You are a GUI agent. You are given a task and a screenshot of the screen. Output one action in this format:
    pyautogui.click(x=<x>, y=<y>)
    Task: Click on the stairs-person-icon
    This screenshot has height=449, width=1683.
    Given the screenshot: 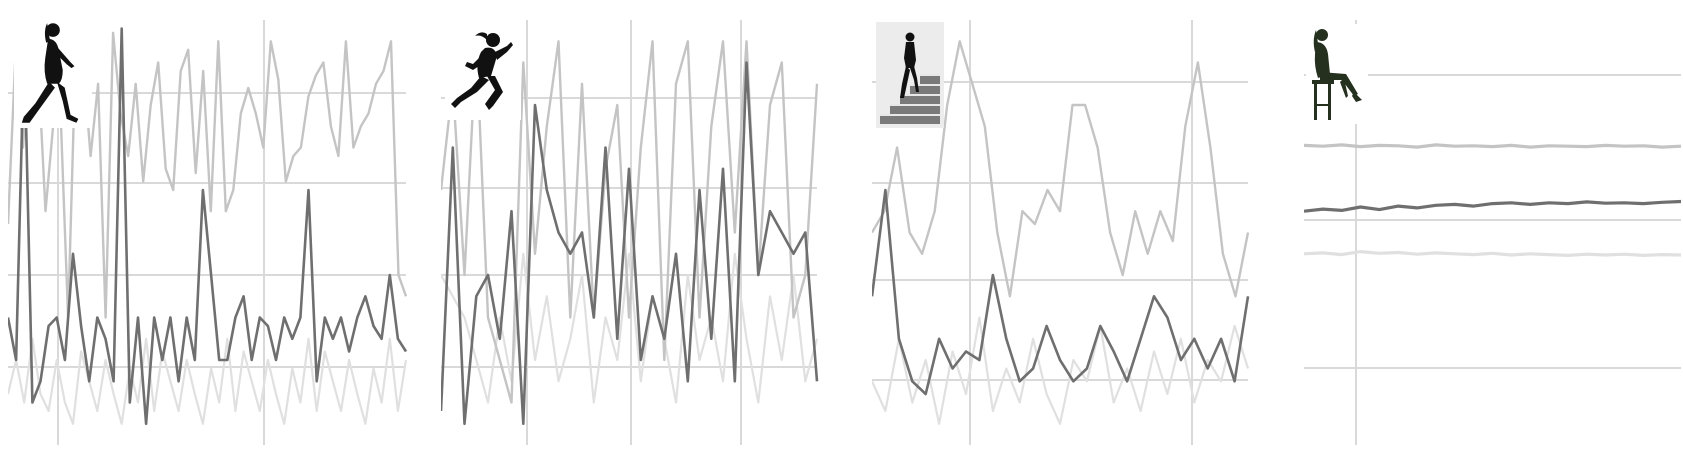 What is the action you would take?
    pyautogui.click(x=910, y=75)
    